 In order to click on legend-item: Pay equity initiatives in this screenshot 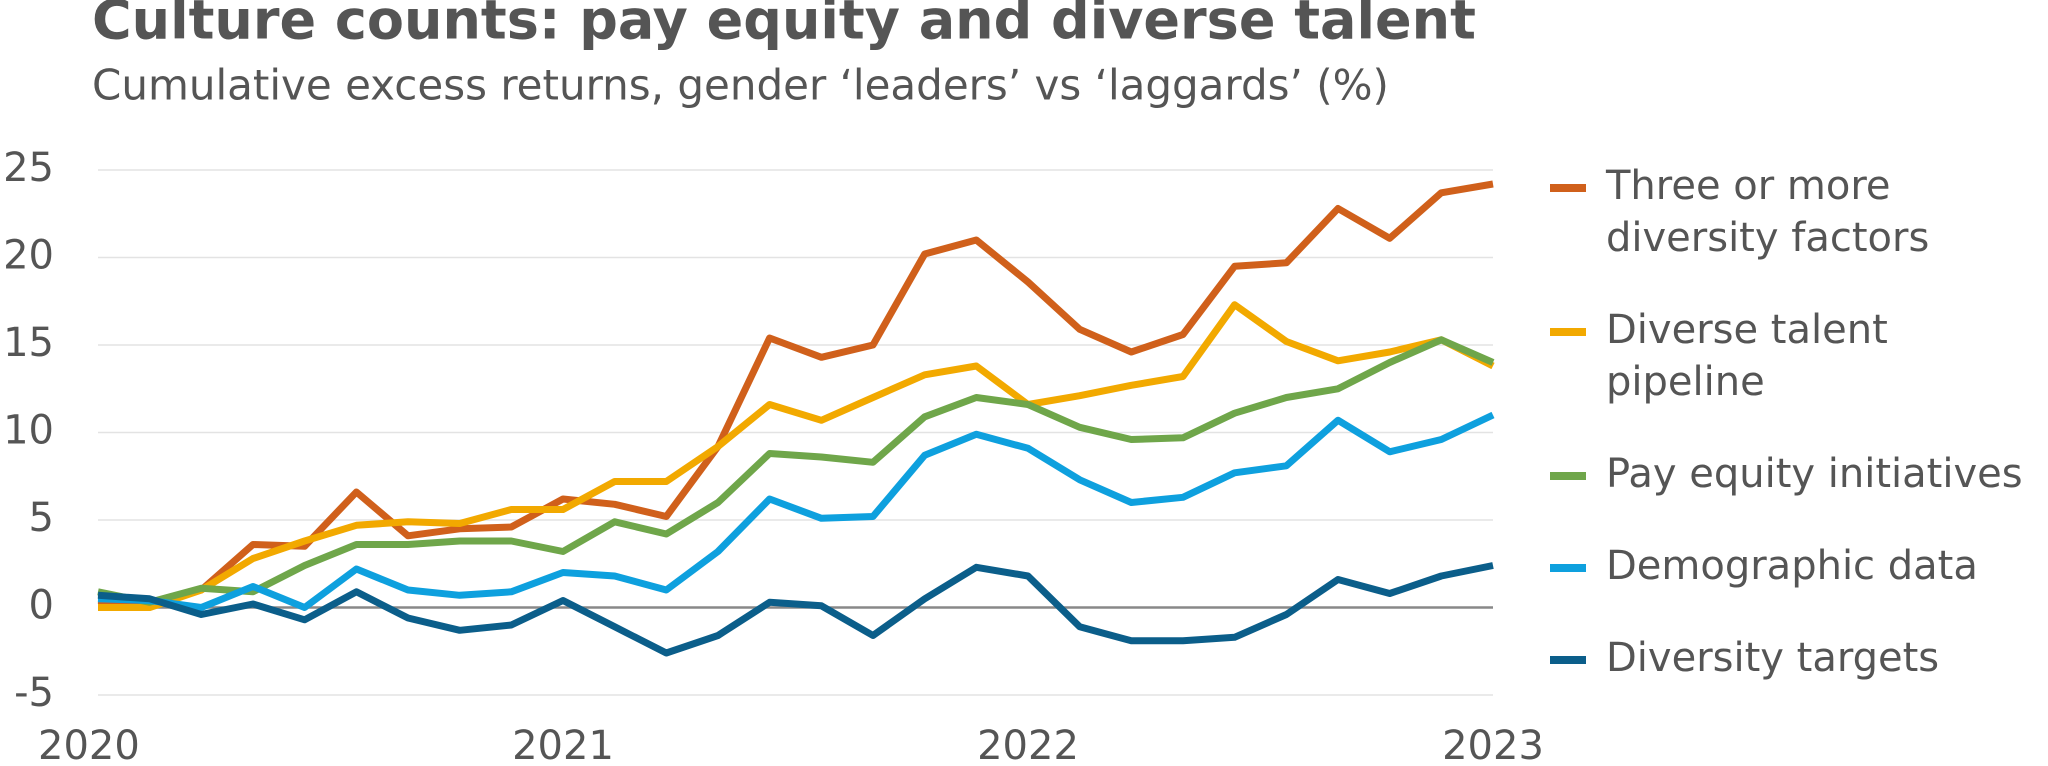, I will do `click(1795, 474)`.